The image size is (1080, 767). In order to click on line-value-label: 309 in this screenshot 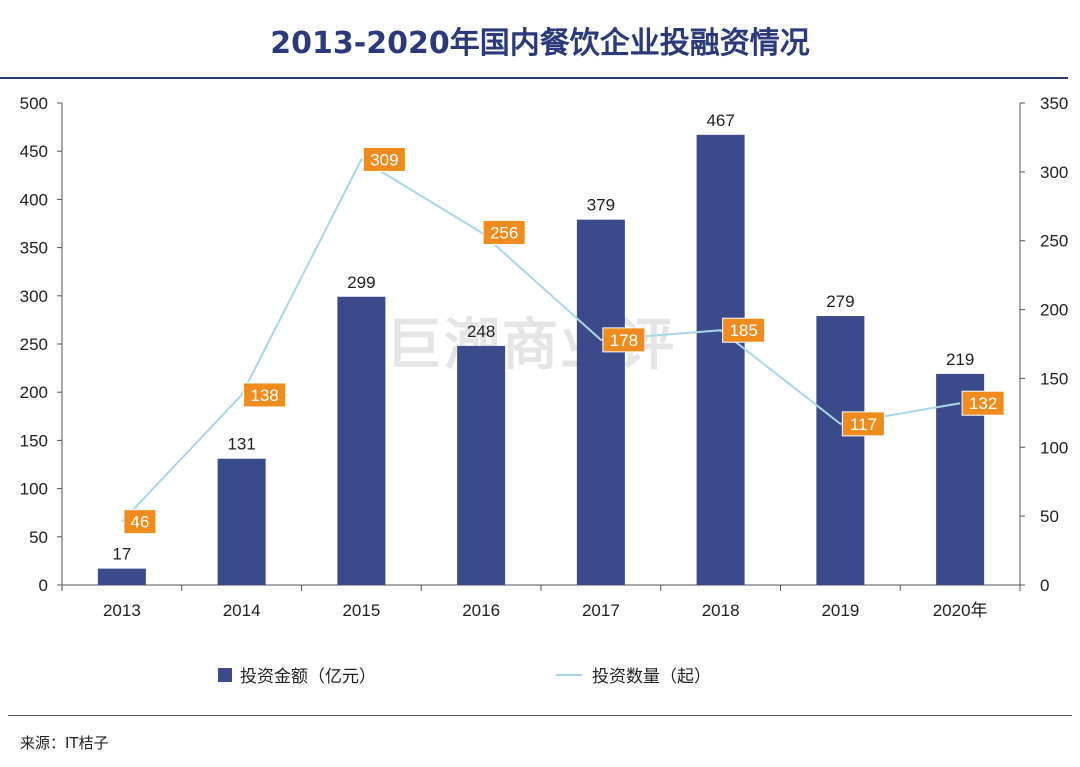, I will do `click(384, 159)`.